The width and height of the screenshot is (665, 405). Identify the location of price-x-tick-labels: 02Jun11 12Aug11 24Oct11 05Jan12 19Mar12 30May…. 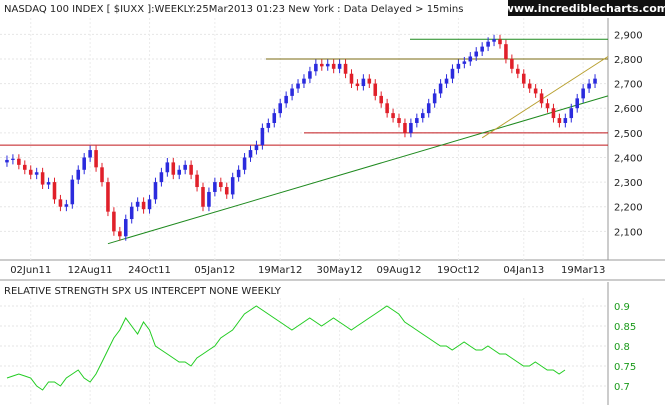
(307, 270).